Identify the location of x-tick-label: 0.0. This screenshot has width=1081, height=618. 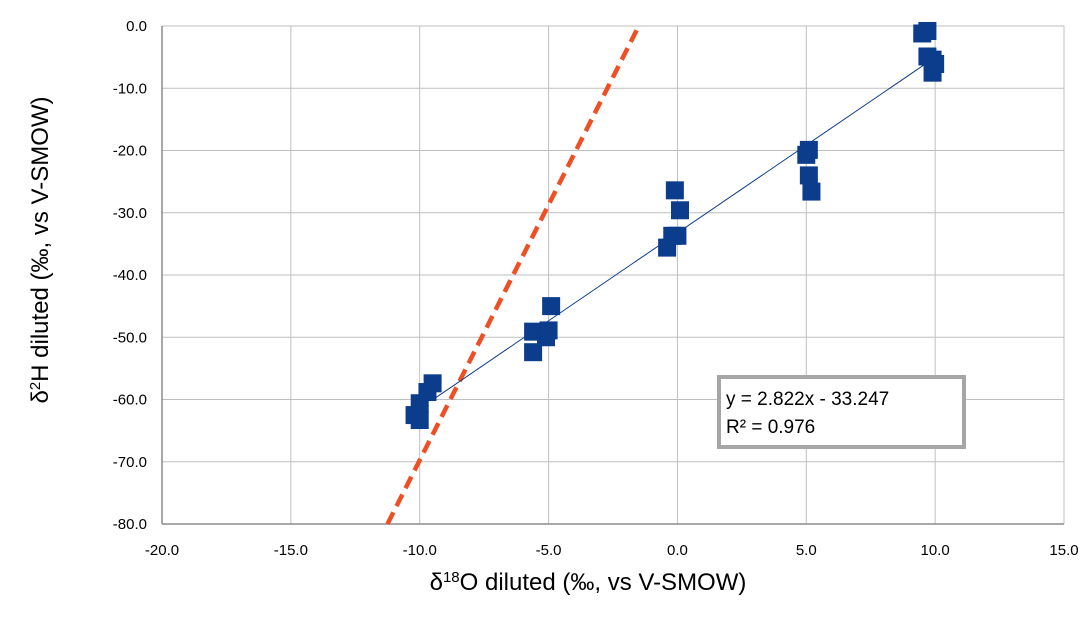
(677, 550).